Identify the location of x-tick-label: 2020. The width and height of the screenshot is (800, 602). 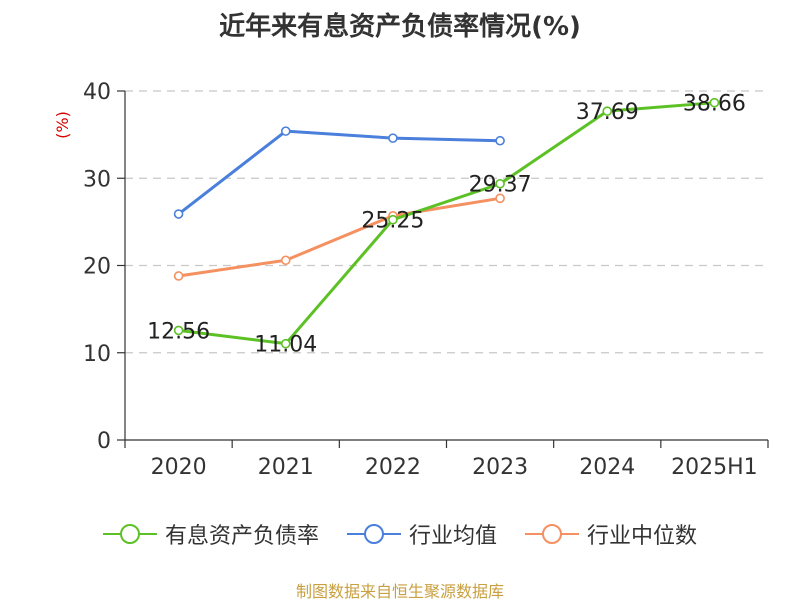
(179, 467).